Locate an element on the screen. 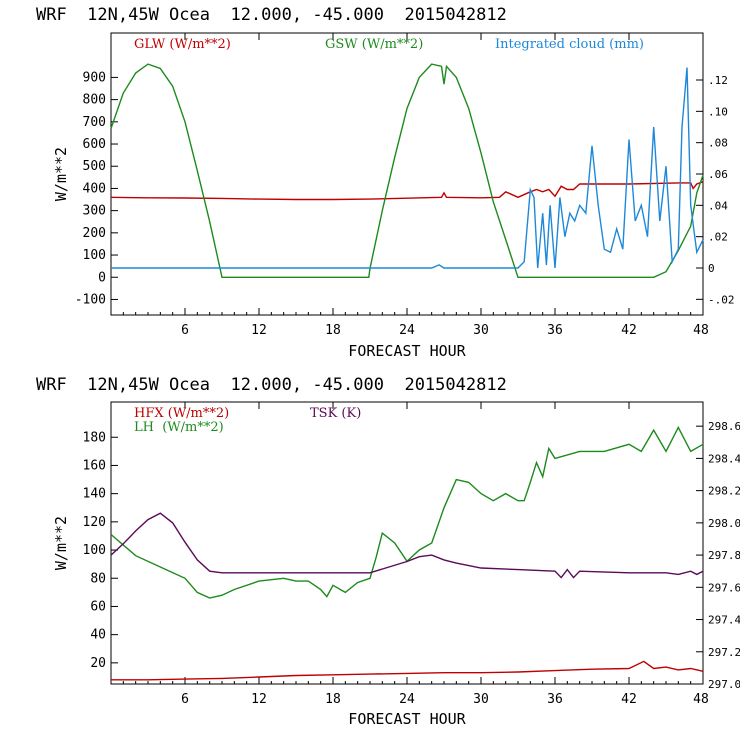 Image resolution: width=740 pixels, height=740 pixels. y-tick-label: -100 is located at coordinates (90, 299).